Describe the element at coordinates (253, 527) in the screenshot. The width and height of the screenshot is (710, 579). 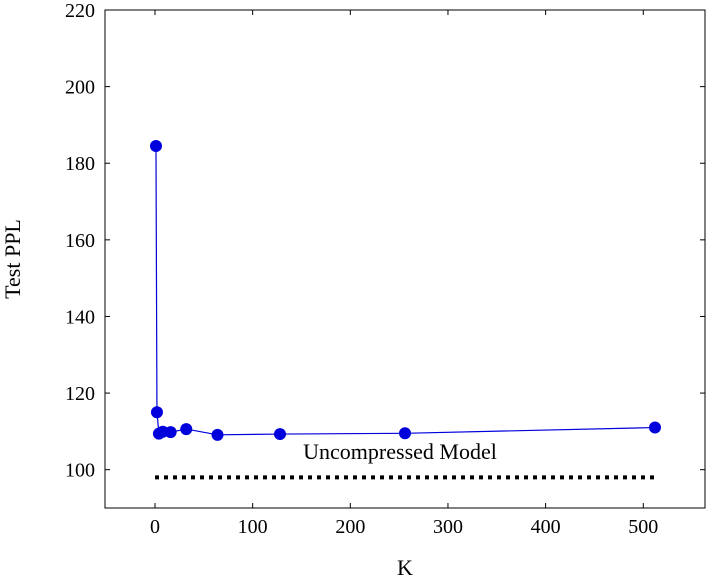
I see `x-tick-label: 100` at that location.